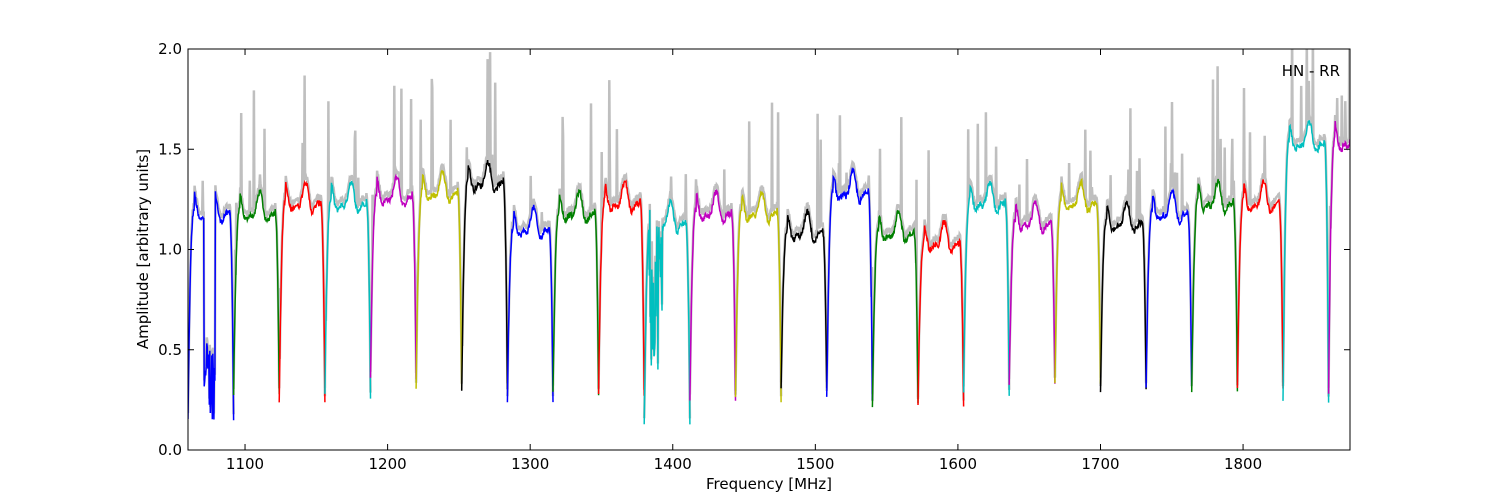  I want to click on chart-annotation: HN - RR, so click(1311, 71).